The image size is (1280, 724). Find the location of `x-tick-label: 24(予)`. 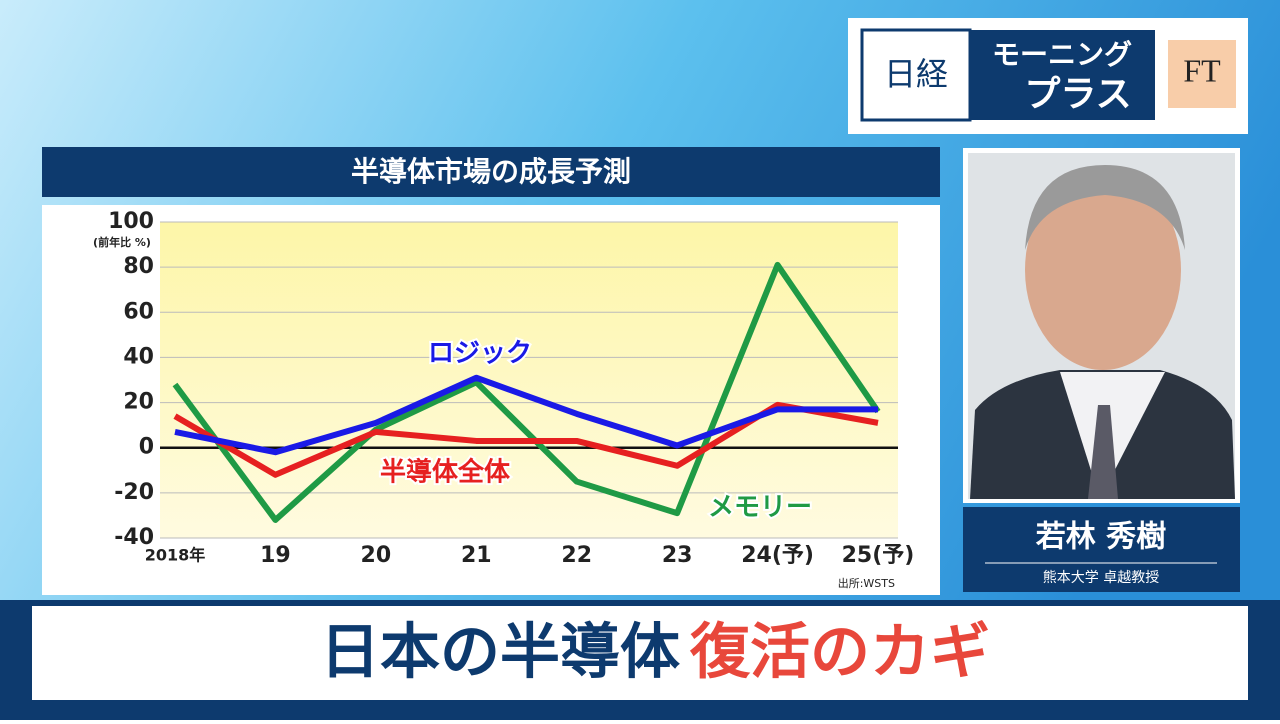

x-tick-label: 24(予) is located at coordinates (777, 555).